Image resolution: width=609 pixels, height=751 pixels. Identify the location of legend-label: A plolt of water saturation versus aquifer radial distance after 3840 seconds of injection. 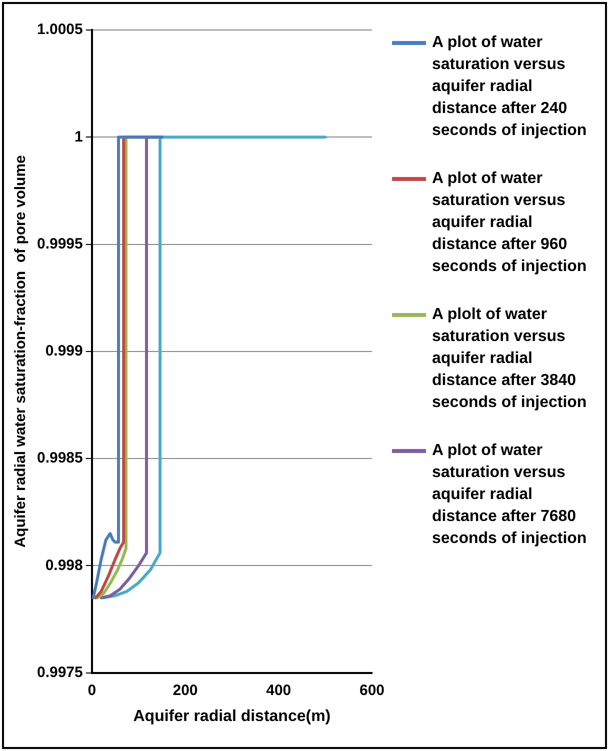
(510, 359).